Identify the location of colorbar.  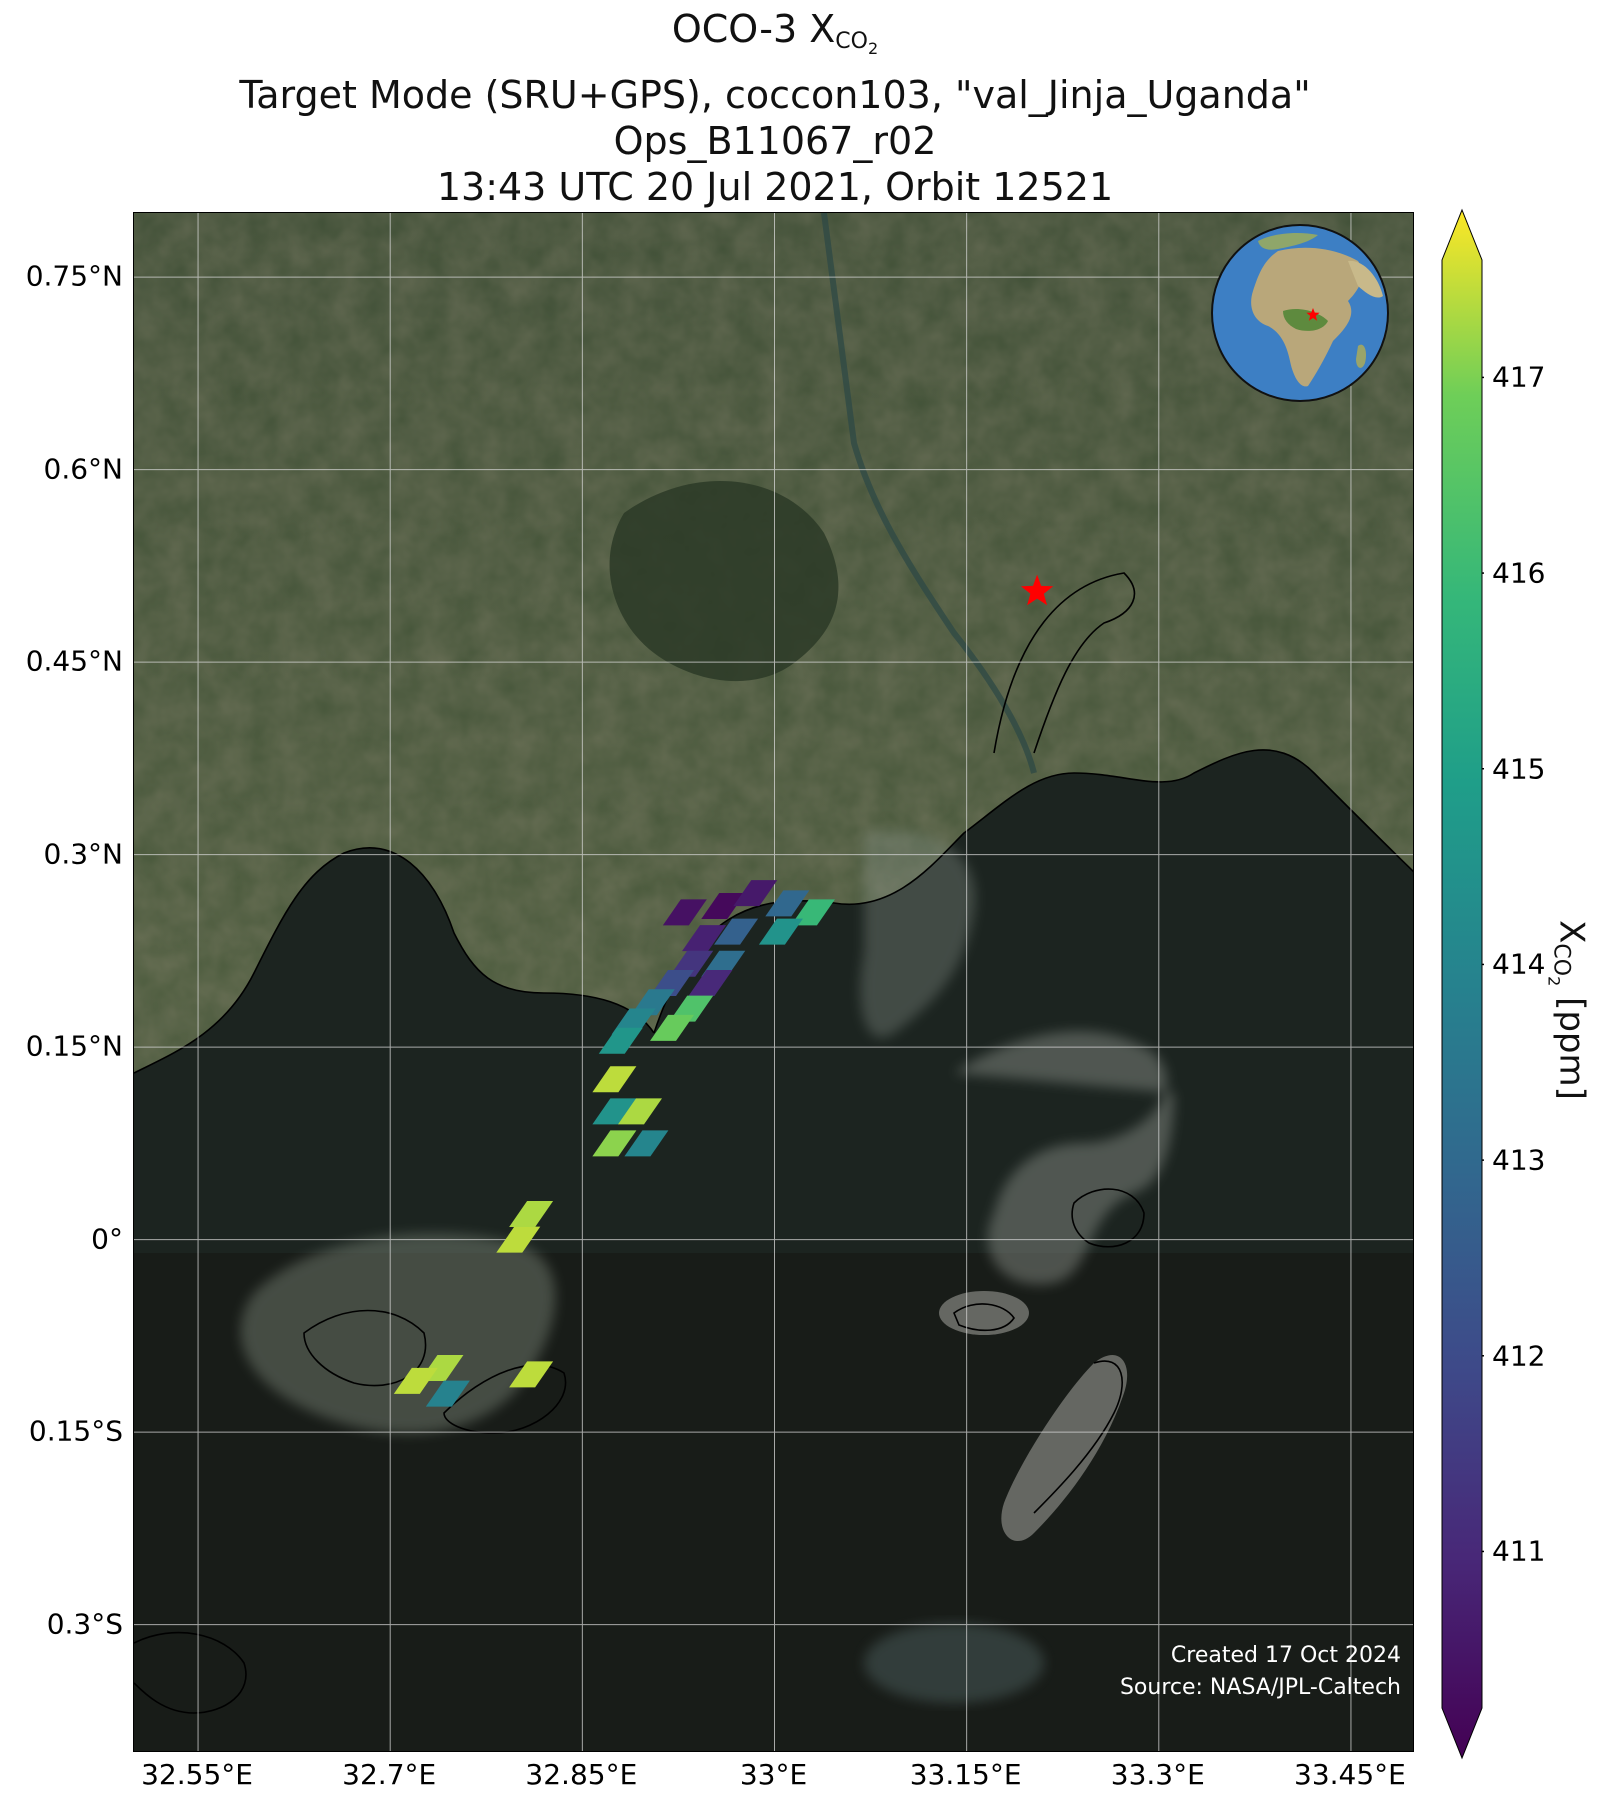
(1462, 984).